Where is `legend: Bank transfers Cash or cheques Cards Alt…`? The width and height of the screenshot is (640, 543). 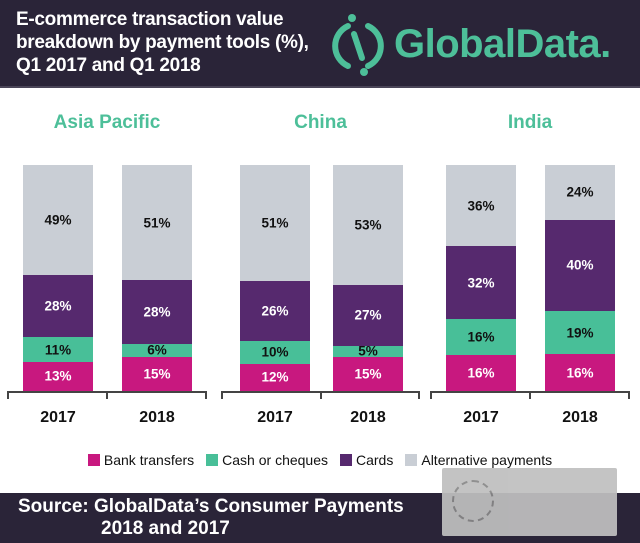 legend: Bank transfers Cash or cheques Cards Alt… is located at coordinates (320, 460).